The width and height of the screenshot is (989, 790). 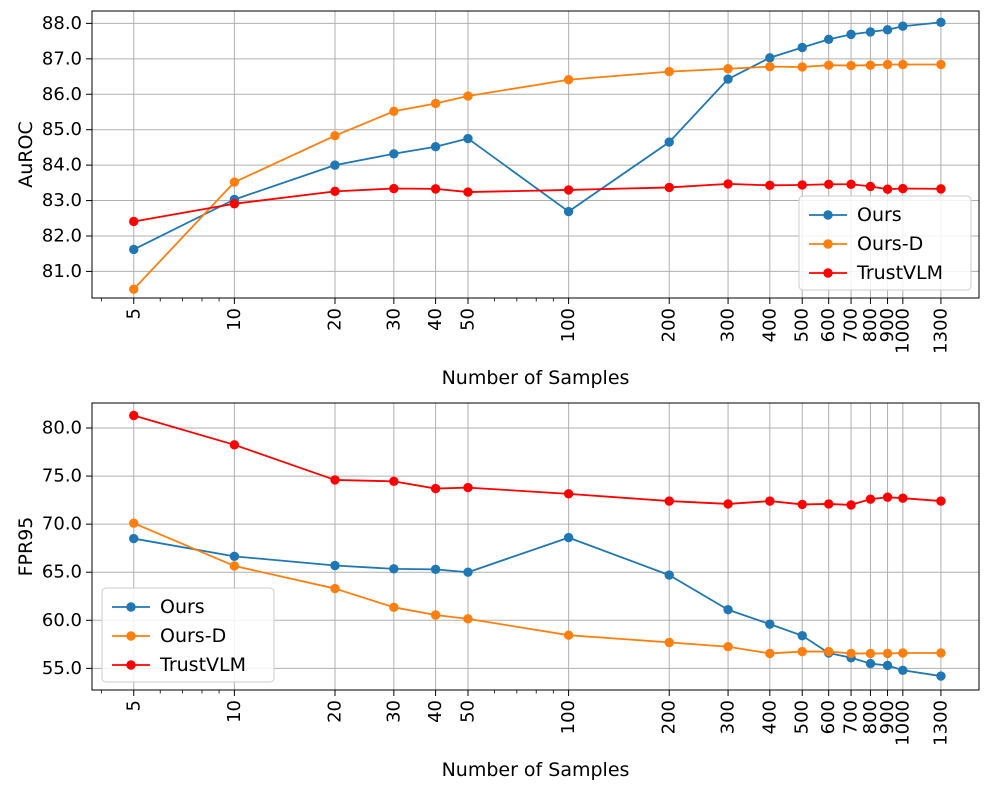 What do you see at coordinates (899, 273) in the screenshot?
I see `auroc-legend-label-trustvlm: TrustVLM` at bounding box center [899, 273].